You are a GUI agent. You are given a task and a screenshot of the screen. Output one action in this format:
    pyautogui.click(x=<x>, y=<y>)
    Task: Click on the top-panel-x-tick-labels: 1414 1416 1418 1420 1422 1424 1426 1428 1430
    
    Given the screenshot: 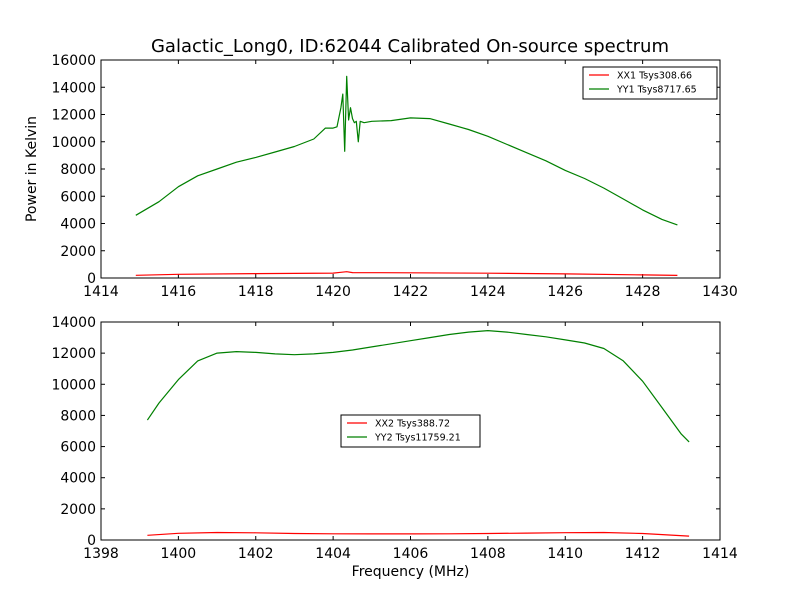 What is the action you would take?
    pyautogui.click(x=410, y=292)
    